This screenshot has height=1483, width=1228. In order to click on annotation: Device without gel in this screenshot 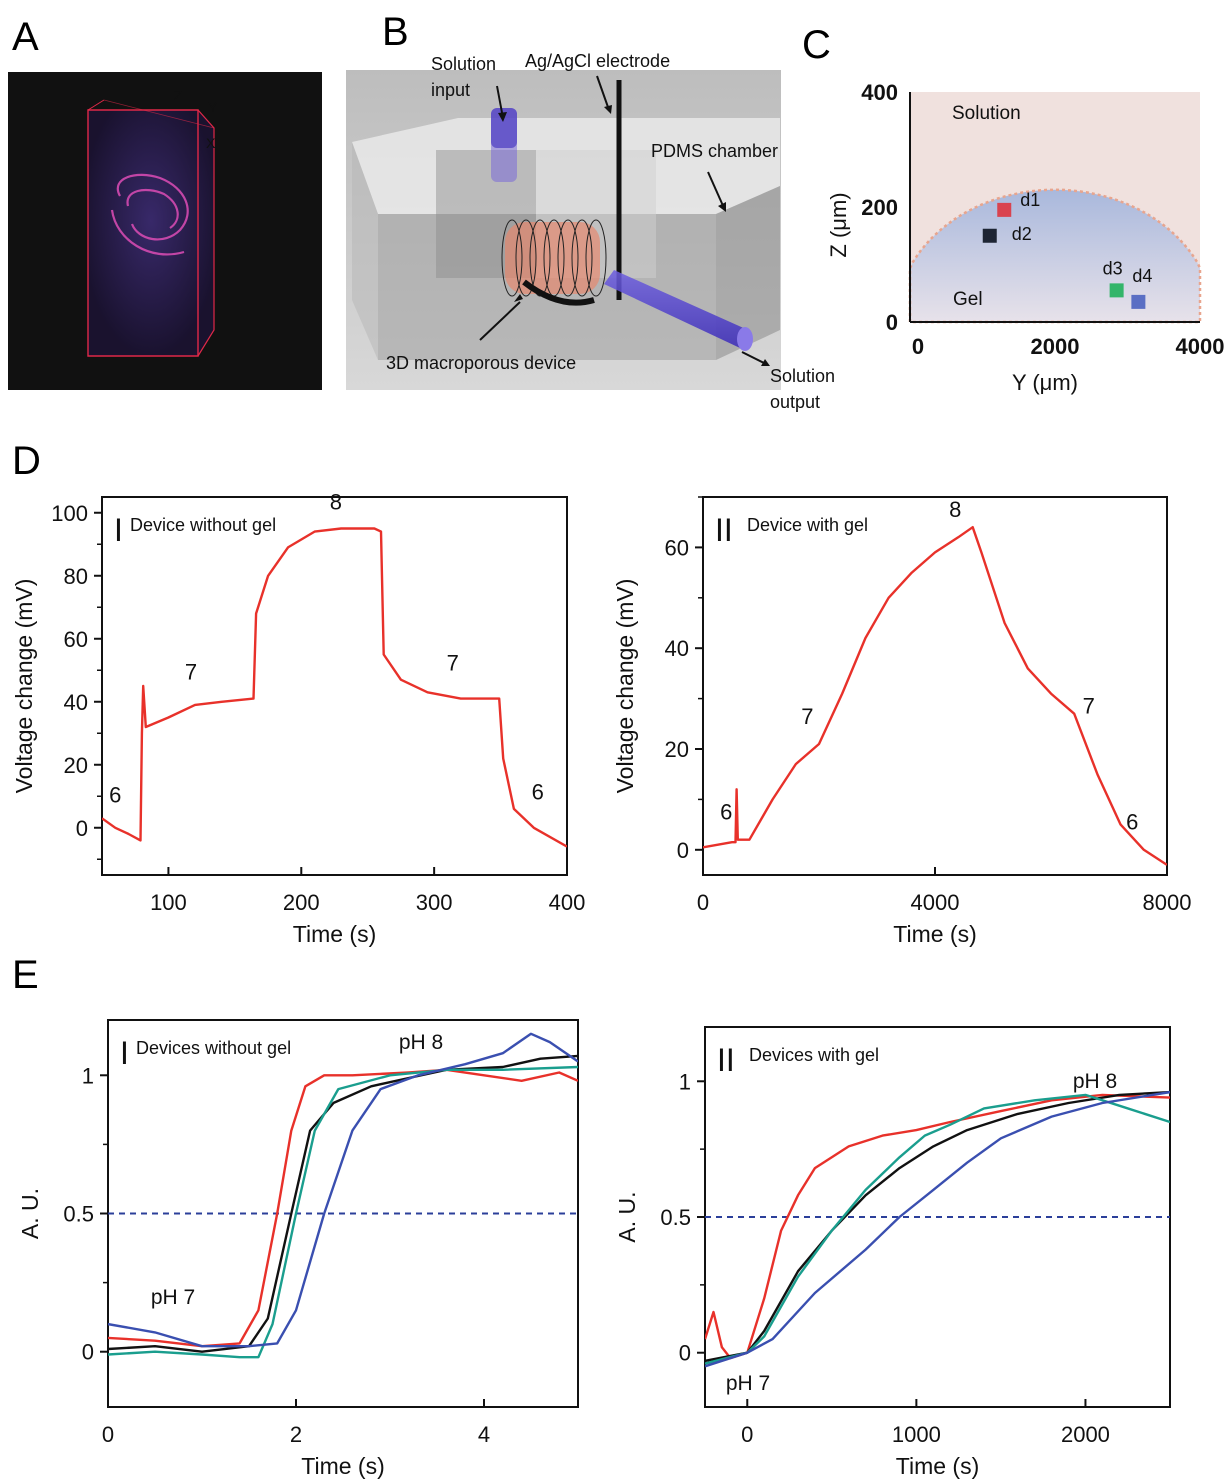, I will do `click(203, 525)`.